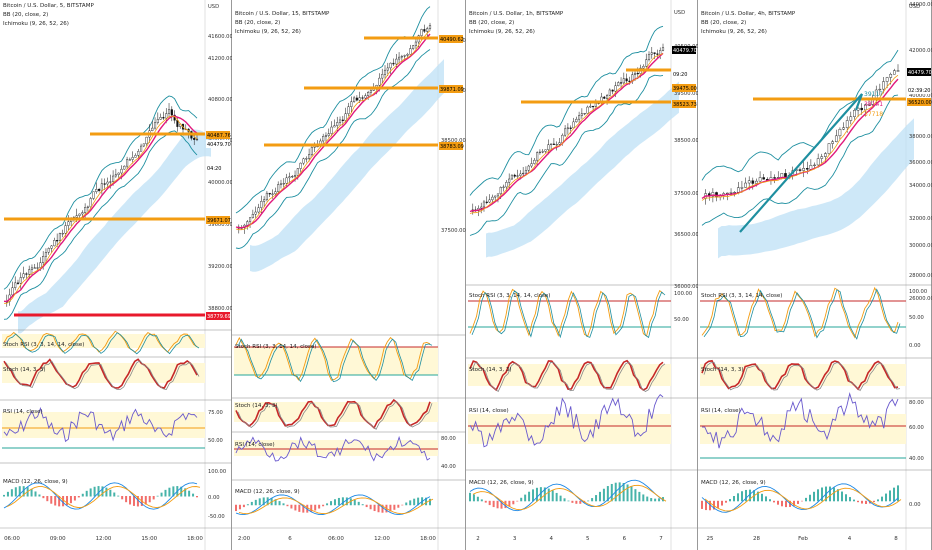  What do you see at coordinates (569, 497) in the screenshot?
I see `macd-signal-line` at bounding box center [569, 497].